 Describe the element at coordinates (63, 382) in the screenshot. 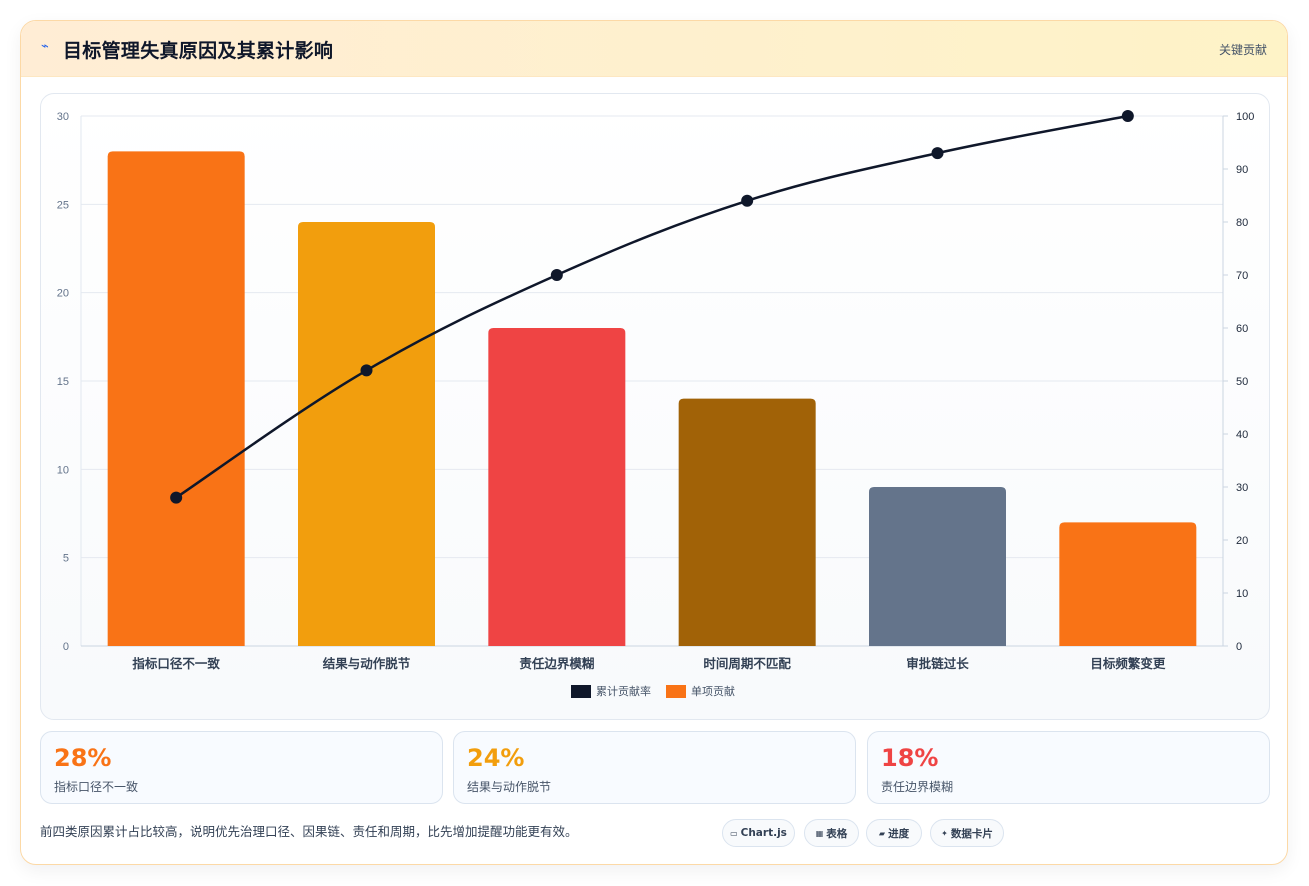

I see `y-tick-label: 15` at that location.